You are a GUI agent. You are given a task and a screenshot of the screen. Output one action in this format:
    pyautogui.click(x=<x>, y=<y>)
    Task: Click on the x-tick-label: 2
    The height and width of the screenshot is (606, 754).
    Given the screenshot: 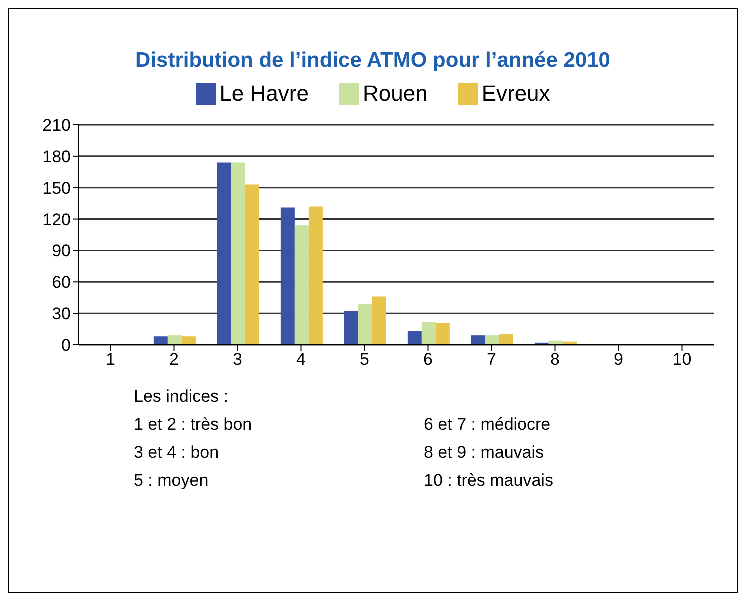 What is the action you would take?
    pyautogui.click(x=174, y=360)
    